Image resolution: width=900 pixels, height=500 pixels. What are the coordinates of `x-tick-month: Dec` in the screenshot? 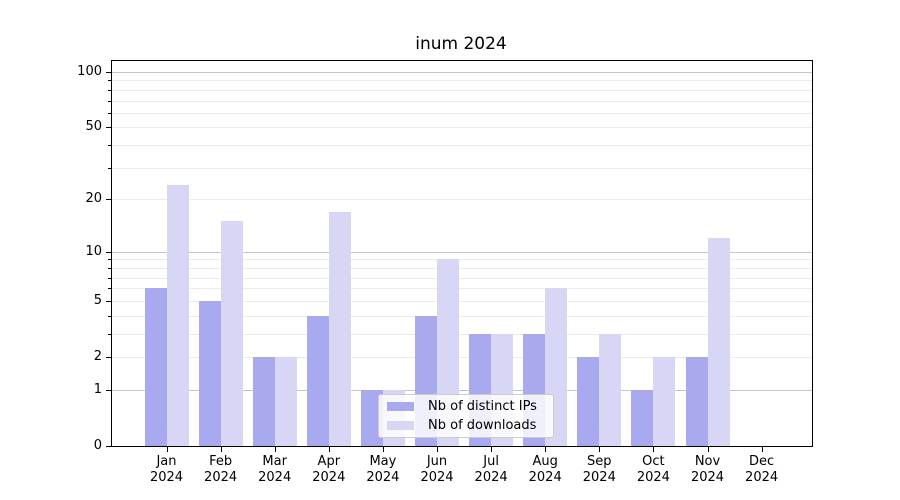 It's located at (762, 461).